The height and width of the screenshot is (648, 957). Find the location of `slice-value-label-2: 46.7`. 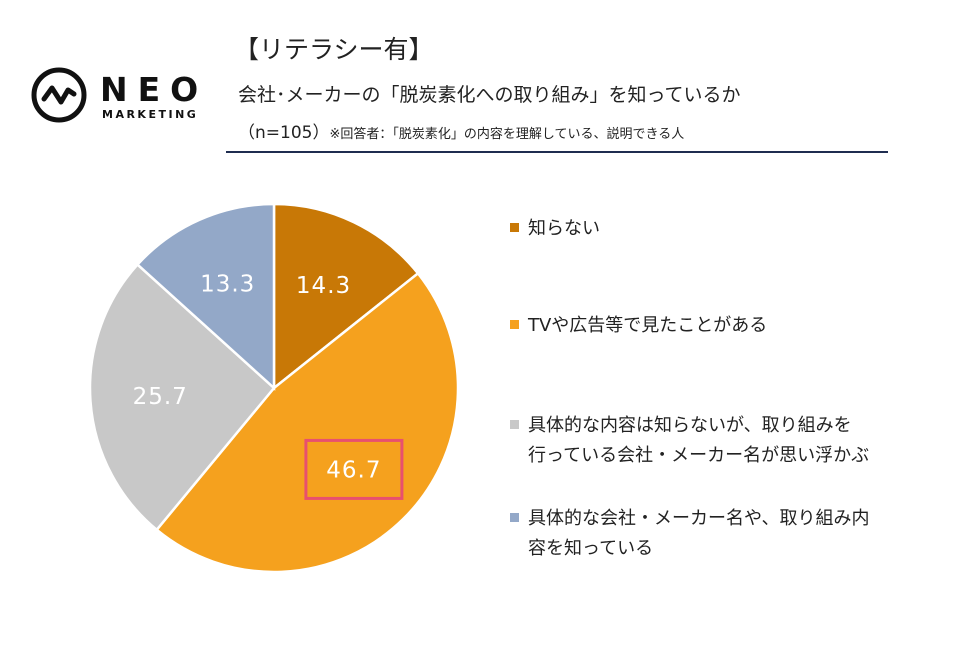

slice-value-label-2: 46.7 is located at coordinates (353, 470).